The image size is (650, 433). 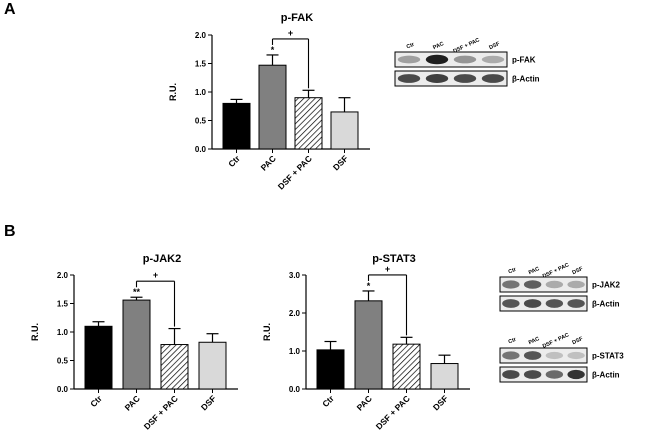 What do you see at coordinates (606, 285) in the screenshot?
I see `blot-row-label: p-JAK2` at bounding box center [606, 285].